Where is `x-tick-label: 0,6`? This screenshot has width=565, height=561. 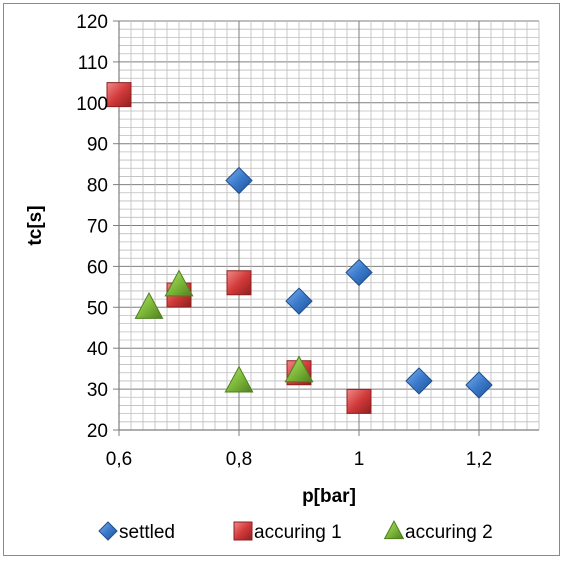
x-tick-label: 0,6 is located at coordinates (119, 459).